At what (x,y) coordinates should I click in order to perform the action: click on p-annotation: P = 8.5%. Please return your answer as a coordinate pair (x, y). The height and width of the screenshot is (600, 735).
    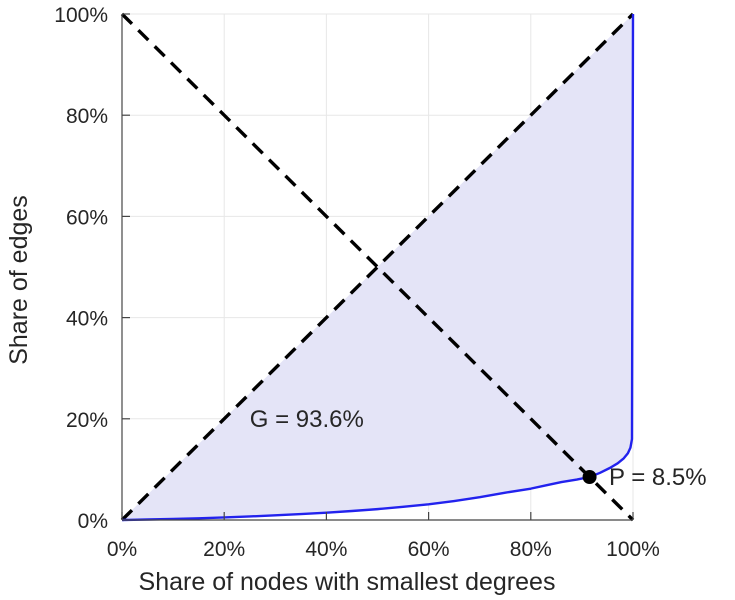
    Looking at the image, I should click on (658, 477).